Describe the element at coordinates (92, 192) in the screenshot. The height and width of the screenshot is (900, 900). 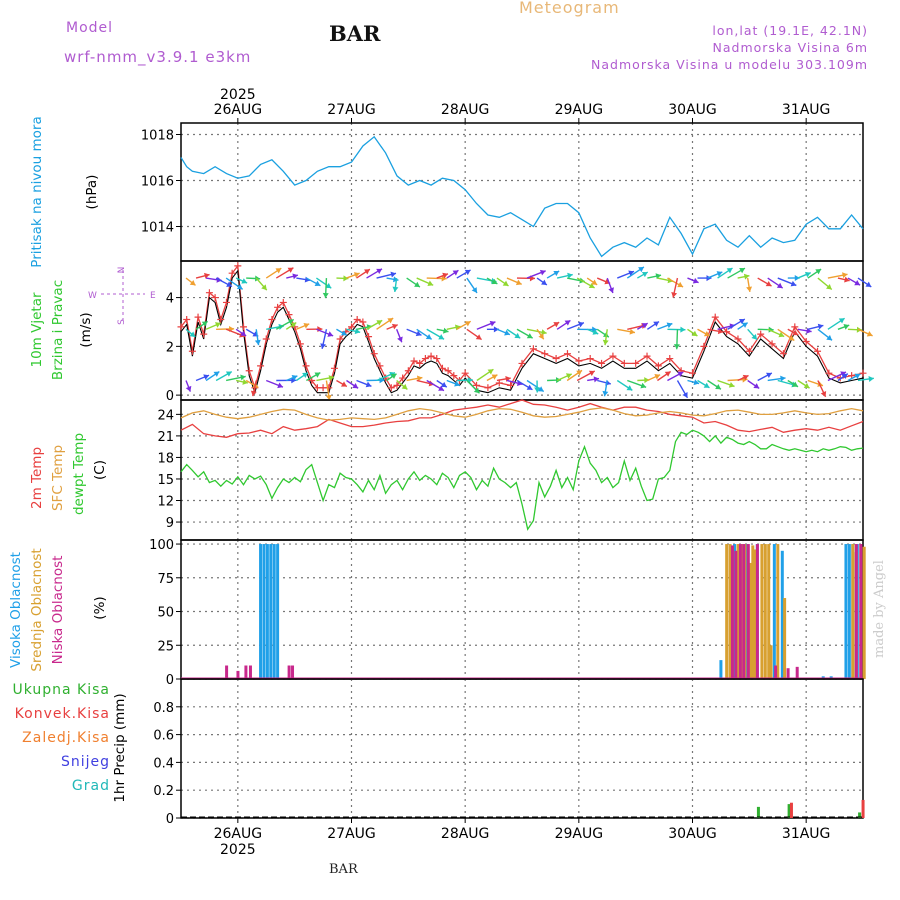
I see `pressure-units: (hPa)` at that location.